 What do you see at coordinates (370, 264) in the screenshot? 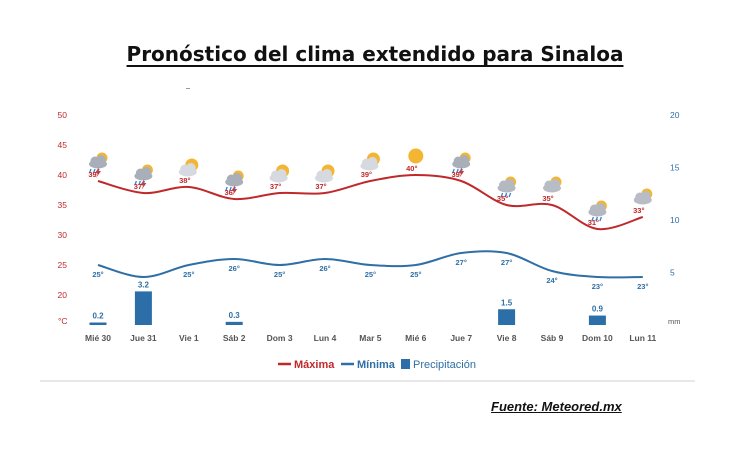
I see `min-temp-line` at bounding box center [370, 264].